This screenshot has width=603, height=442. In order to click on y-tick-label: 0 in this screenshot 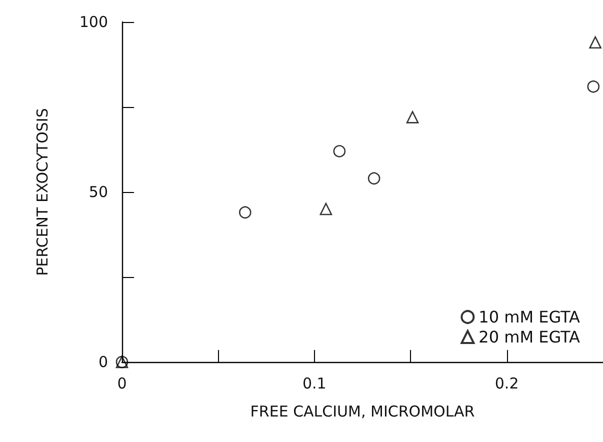, I will do `click(103, 362)`.